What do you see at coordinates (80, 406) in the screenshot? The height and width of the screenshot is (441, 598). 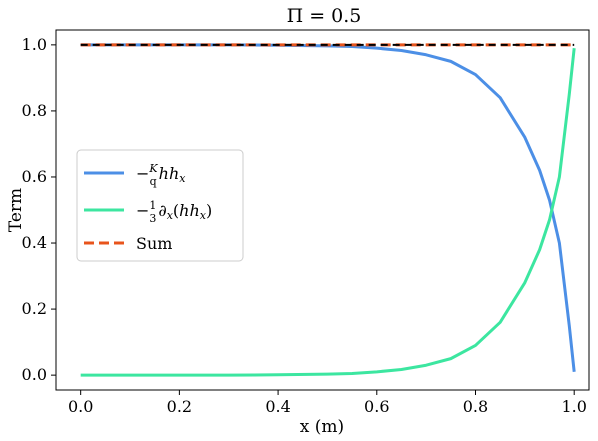 I see `x-tick-label: 0.0` at bounding box center [80, 406].